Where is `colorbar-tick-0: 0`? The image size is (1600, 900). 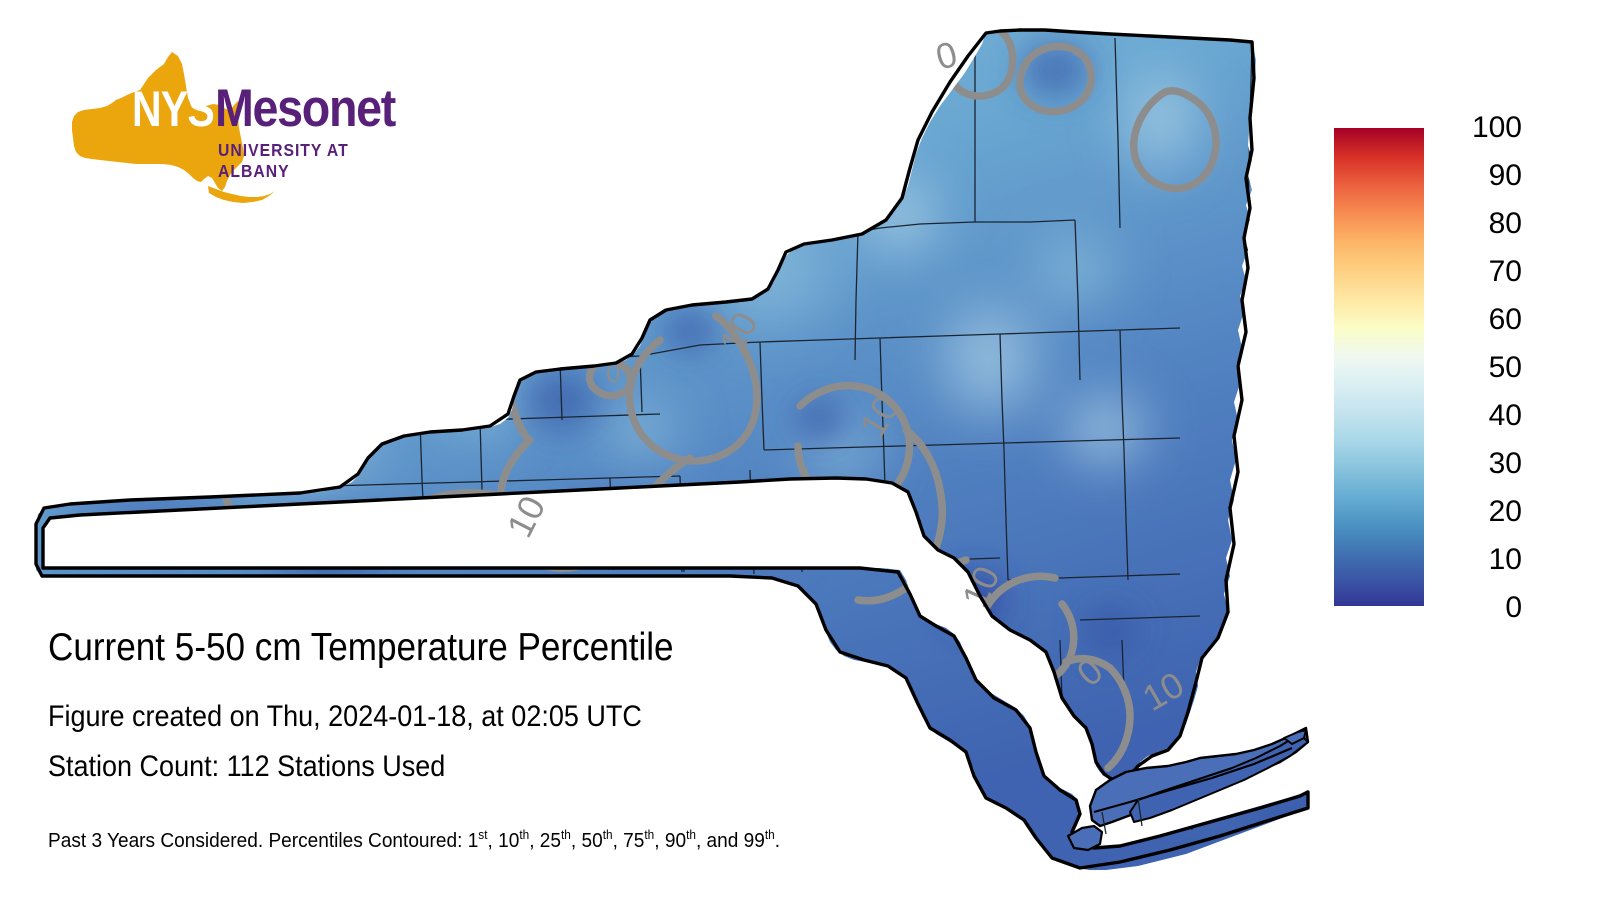 colorbar-tick-0: 0 is located at coordinates (1513, 607).